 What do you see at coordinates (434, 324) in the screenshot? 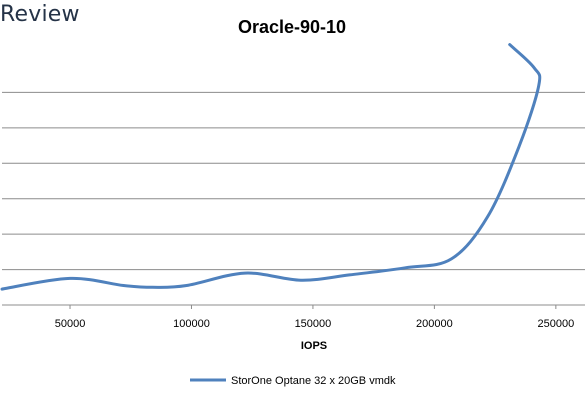
I see `x-tick-label: 200000` at bounding box center [434, 324].